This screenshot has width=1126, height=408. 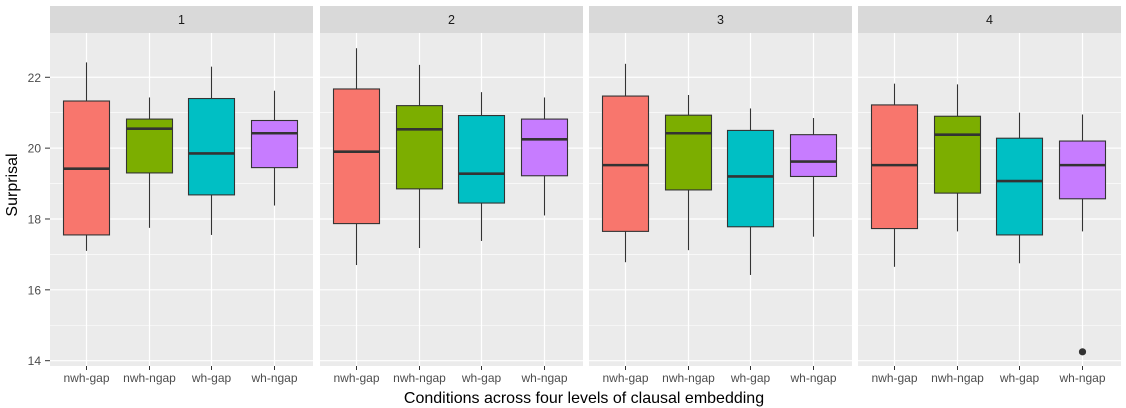 I want to click on y-axis-title: Surprisal, so click(x=12, y=184).